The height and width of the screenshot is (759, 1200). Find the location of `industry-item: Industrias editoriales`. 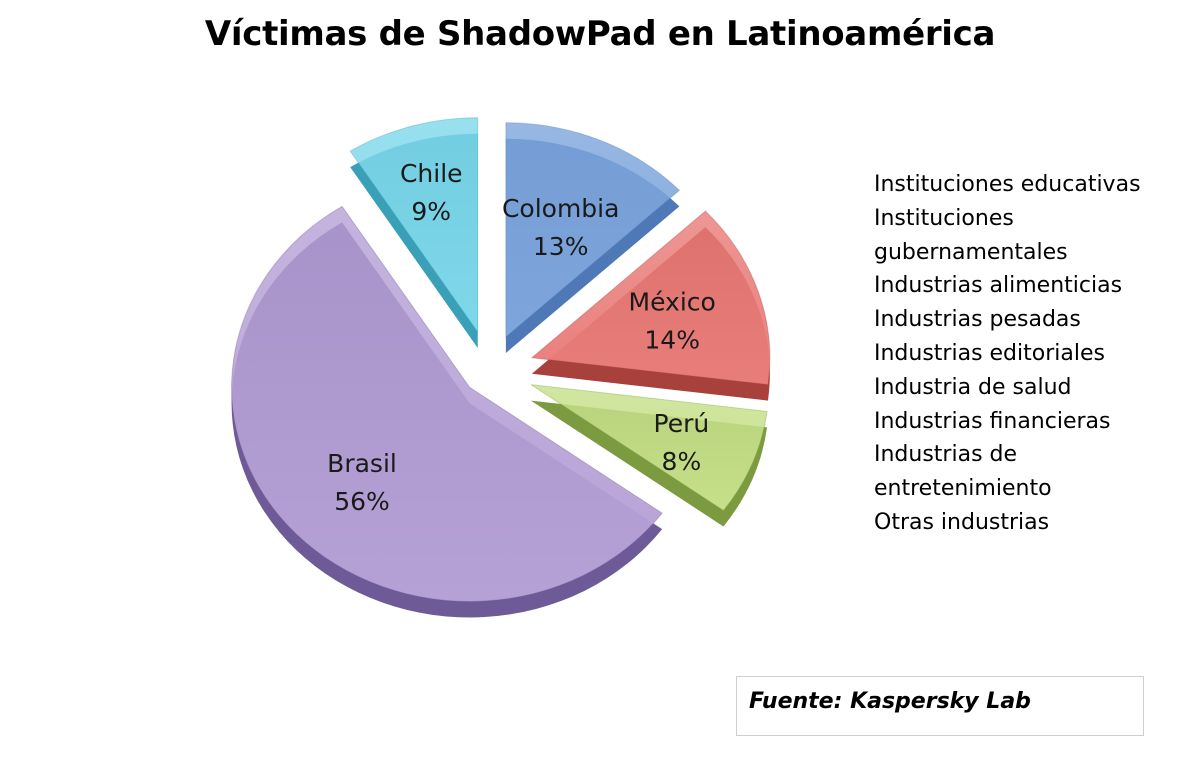

industry-item: Industrias editoriales is located at coordinates (989, 353).